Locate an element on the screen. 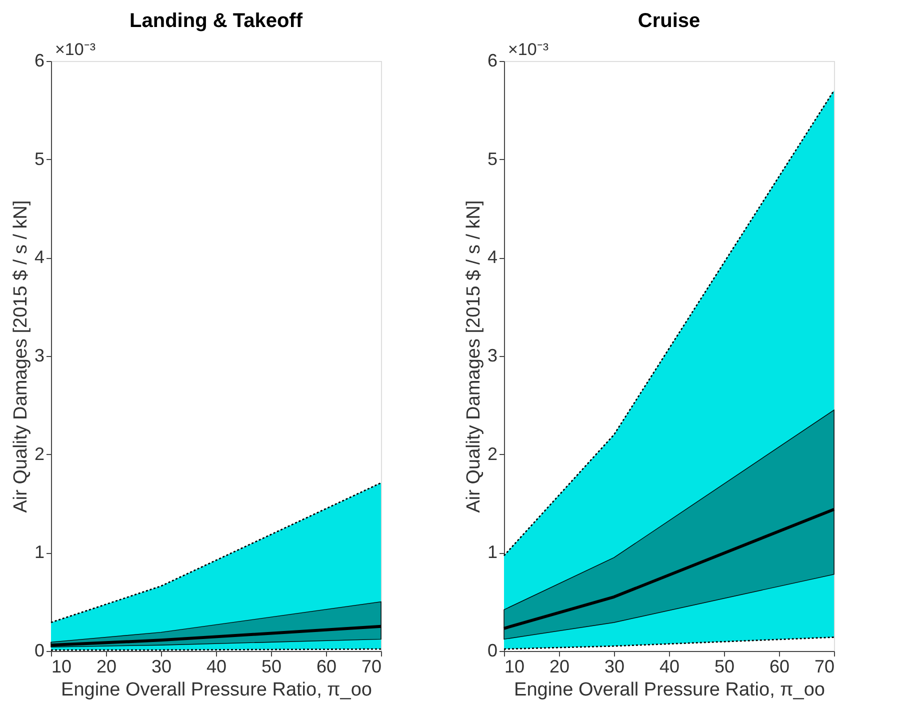 The image size is (914, 721). chart-title: Landing & Takeoff is located at coordinates (216, 21).